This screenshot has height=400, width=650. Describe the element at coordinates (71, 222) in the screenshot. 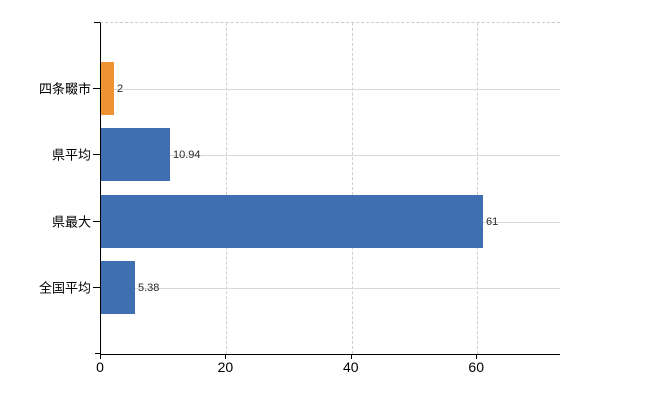

I see `y-axis-category-label: 県最大` at that location.